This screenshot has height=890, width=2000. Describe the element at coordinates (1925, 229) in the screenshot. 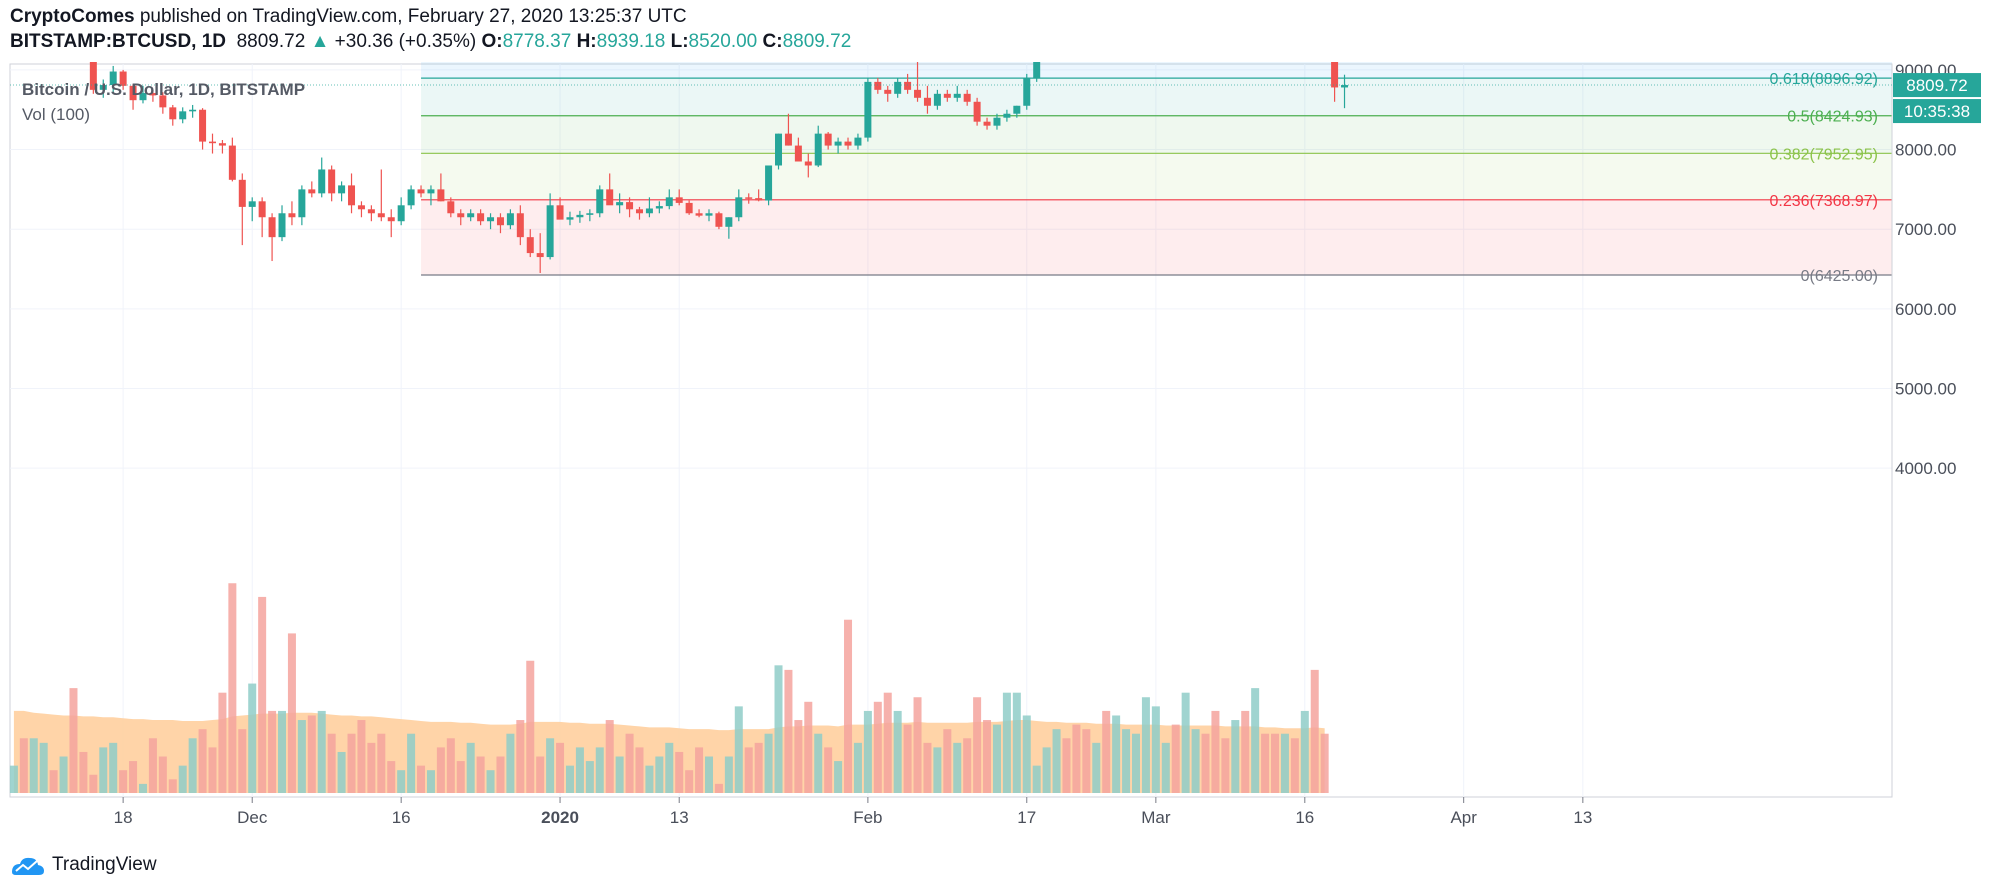

I see `y-tick-label: 7000.00` at that location.